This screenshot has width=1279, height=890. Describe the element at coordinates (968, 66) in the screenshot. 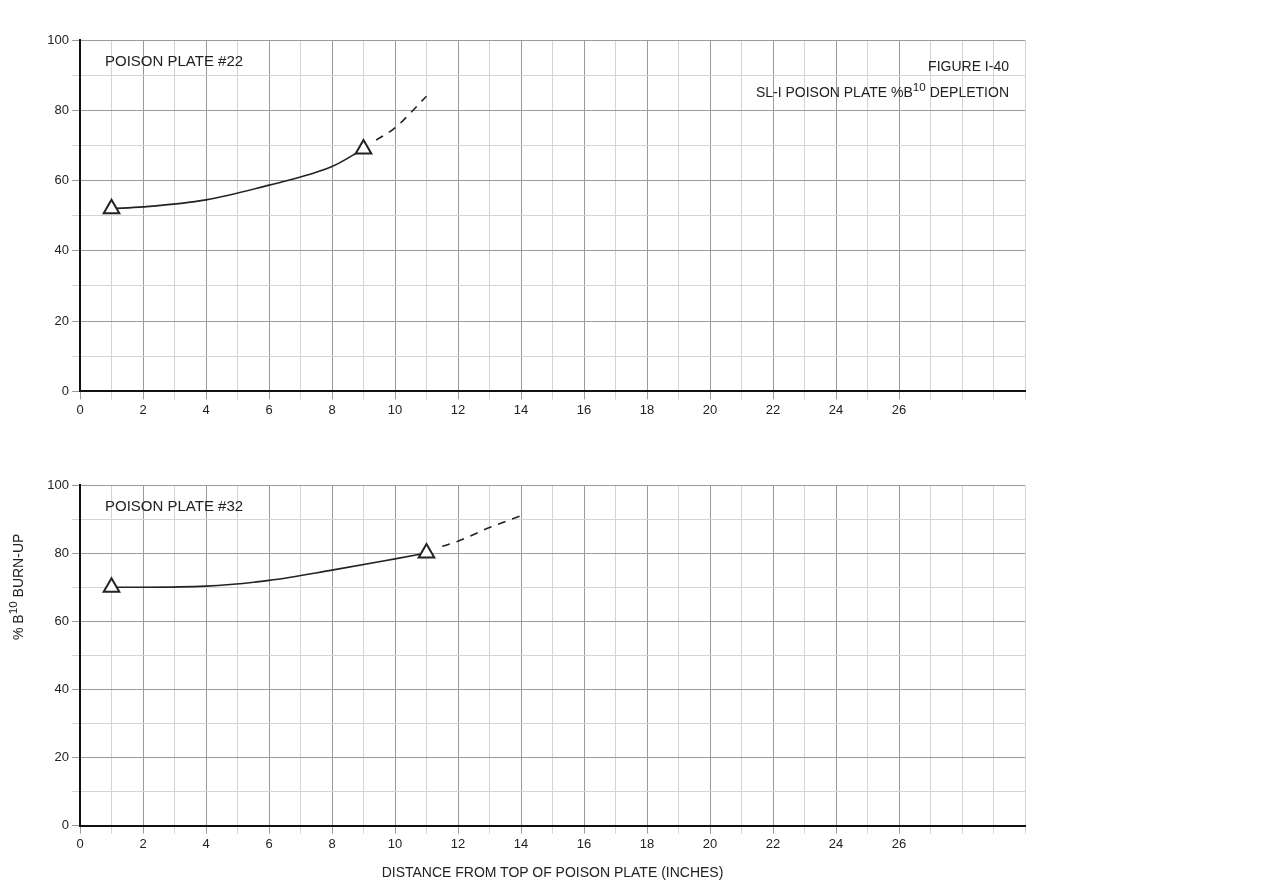

I see `text: FIGURE I-40` at that location.